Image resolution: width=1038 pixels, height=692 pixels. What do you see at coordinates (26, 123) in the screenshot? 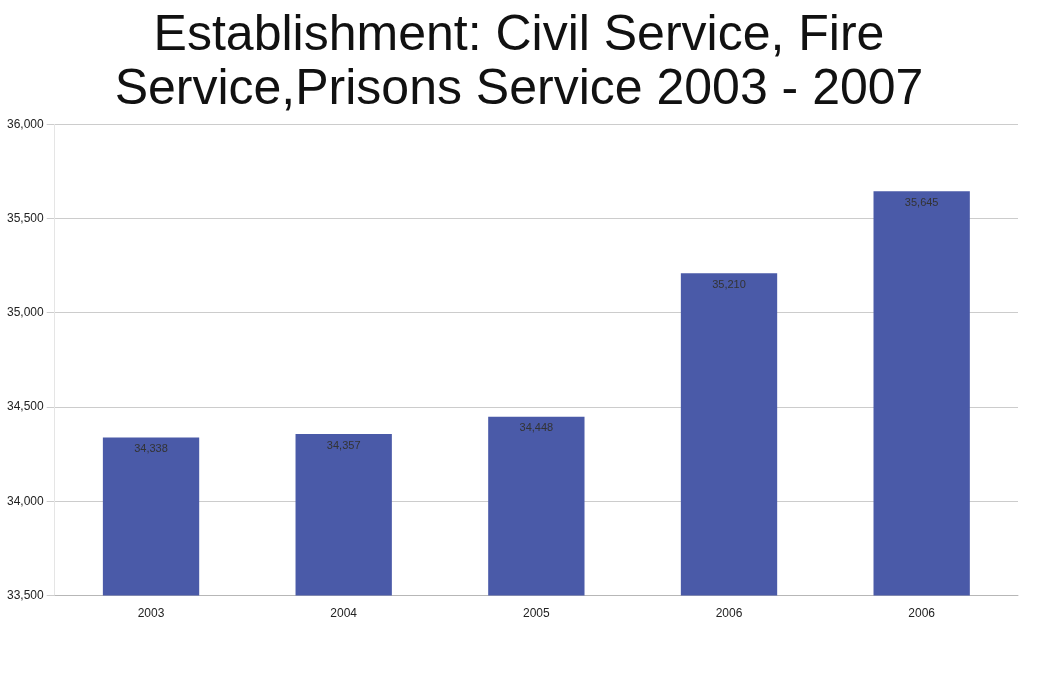
I see `y-tick-label: 36,000` at bounding box center [26, 123].